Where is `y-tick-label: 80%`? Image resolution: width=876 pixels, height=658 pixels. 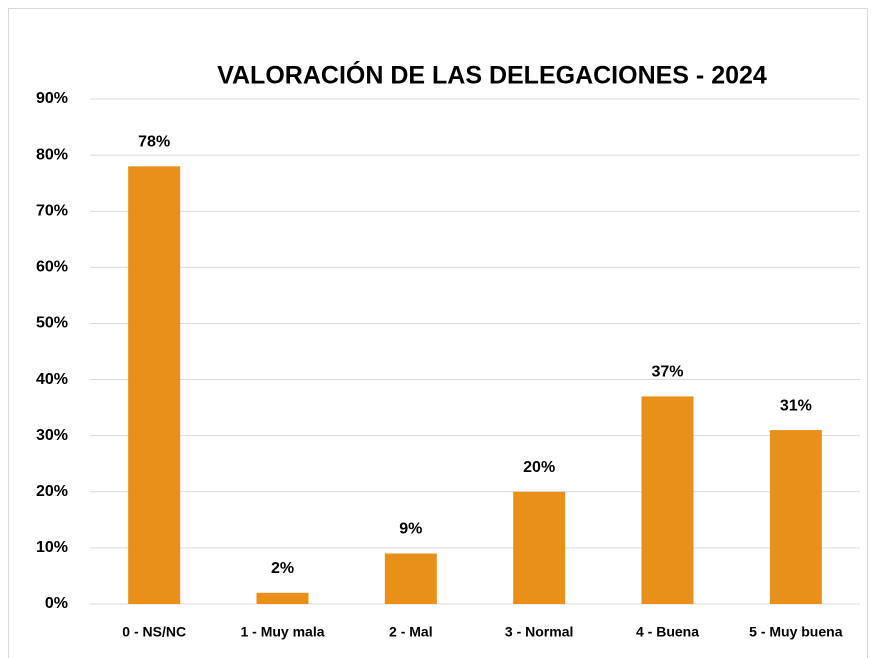 y-tick-label: 80% is located at coordinates (52, 154).